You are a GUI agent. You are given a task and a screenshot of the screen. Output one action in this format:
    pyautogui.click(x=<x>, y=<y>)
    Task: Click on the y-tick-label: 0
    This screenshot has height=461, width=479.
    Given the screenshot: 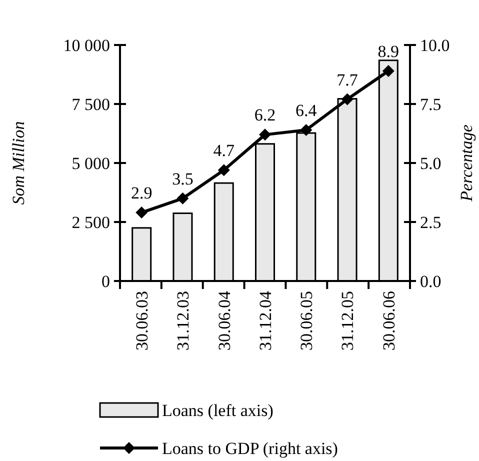 What is the action you would take?
    pyautogui.click(x=106, y=281)
    